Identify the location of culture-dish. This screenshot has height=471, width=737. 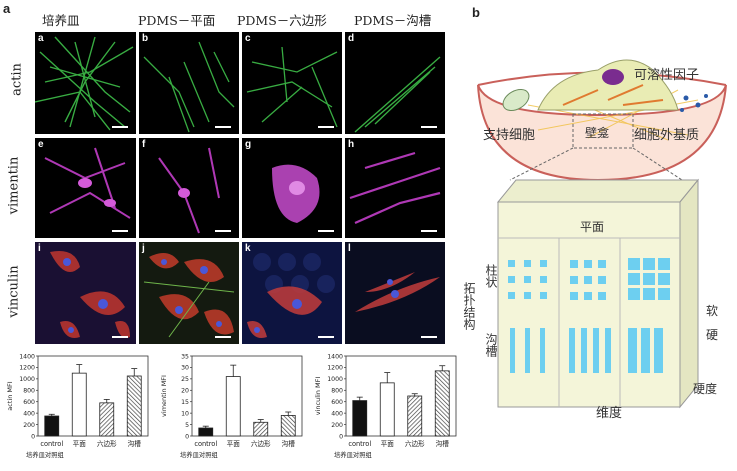
(602, 133).